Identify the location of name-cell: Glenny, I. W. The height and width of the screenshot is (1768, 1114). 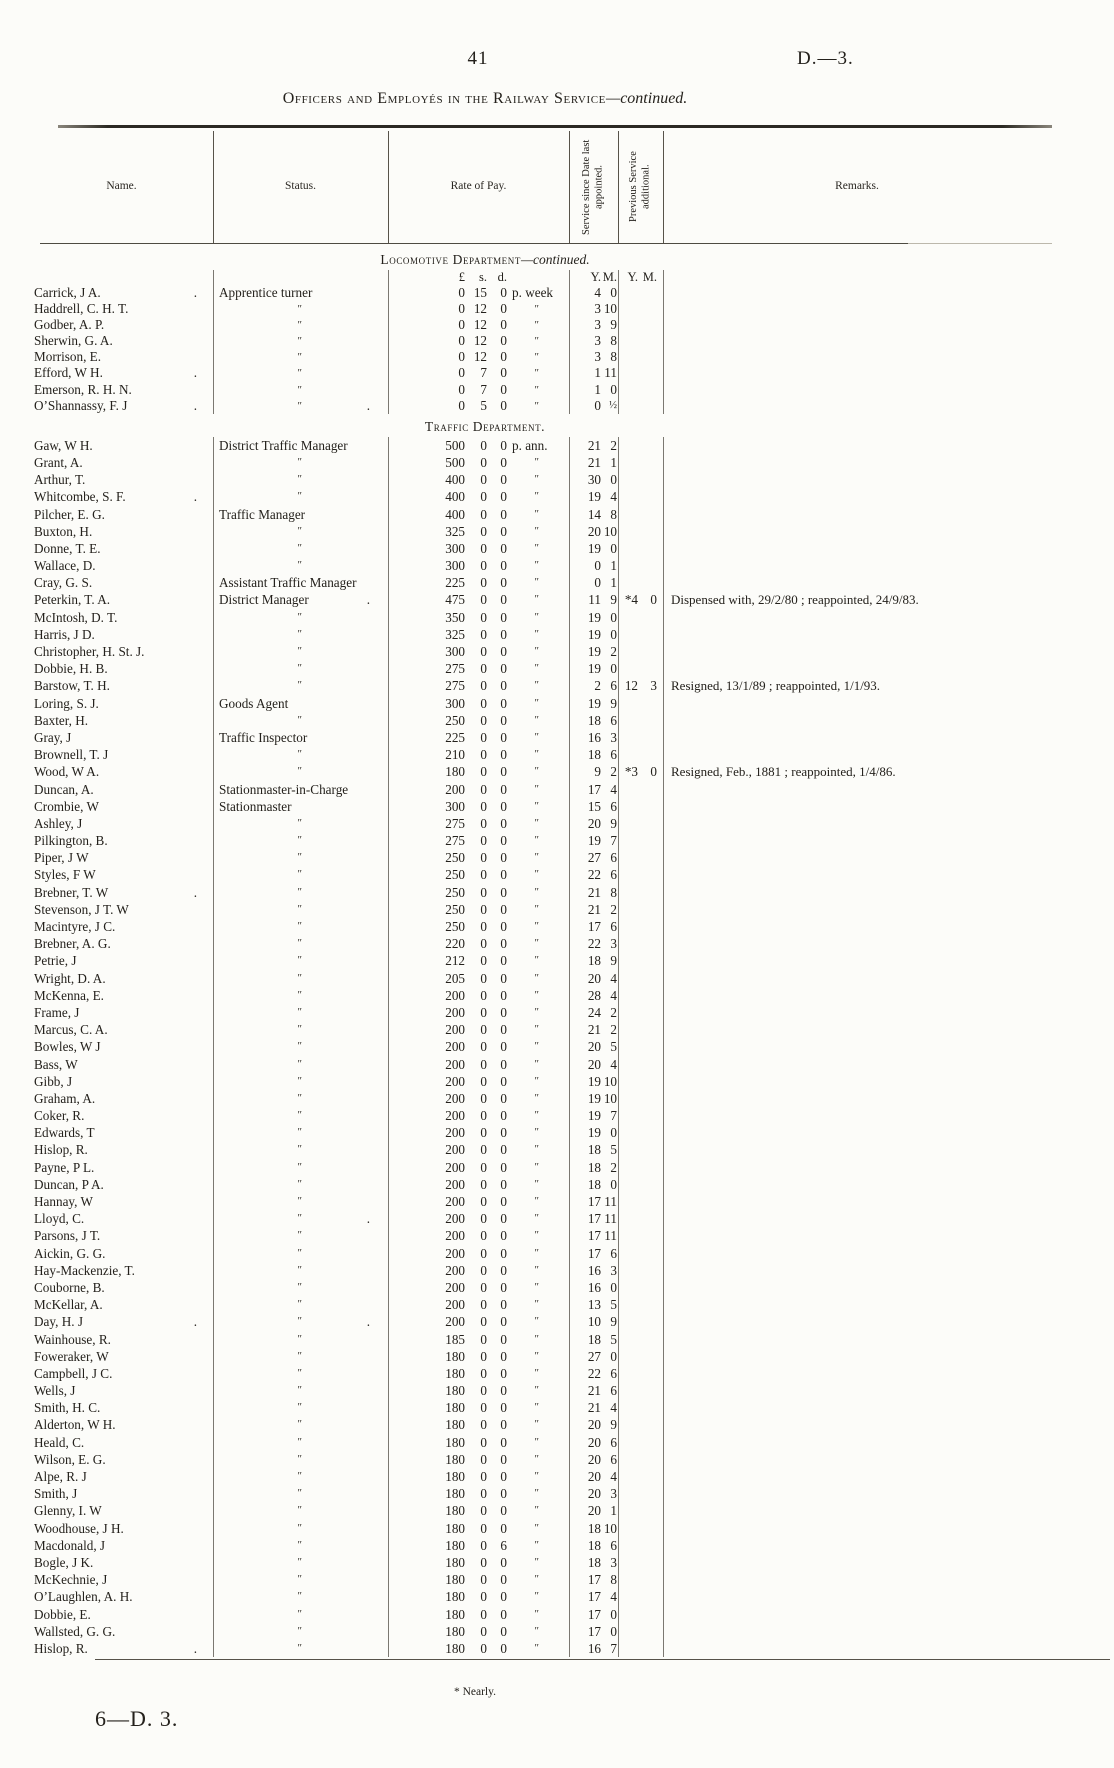
(121, 1510).